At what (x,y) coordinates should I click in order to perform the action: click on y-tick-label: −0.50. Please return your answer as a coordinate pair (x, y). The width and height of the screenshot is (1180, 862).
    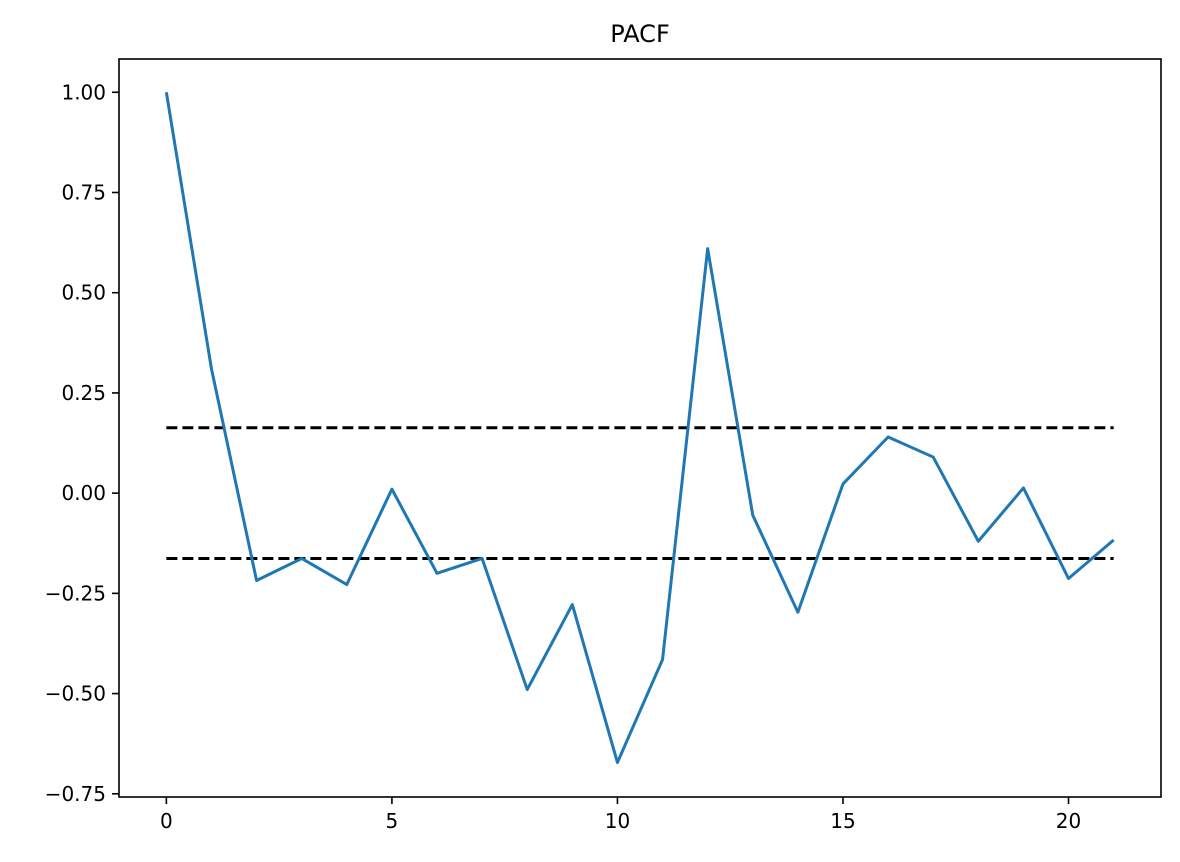
    Looking at the image, I should click on (75, 694).